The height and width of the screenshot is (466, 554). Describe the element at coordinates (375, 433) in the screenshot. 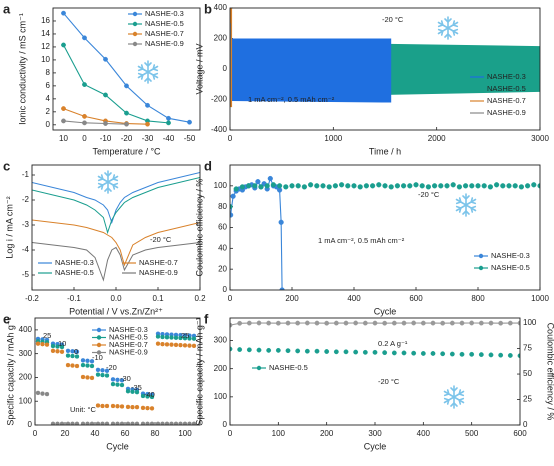

I see `x-tick-label: 300` at that location.